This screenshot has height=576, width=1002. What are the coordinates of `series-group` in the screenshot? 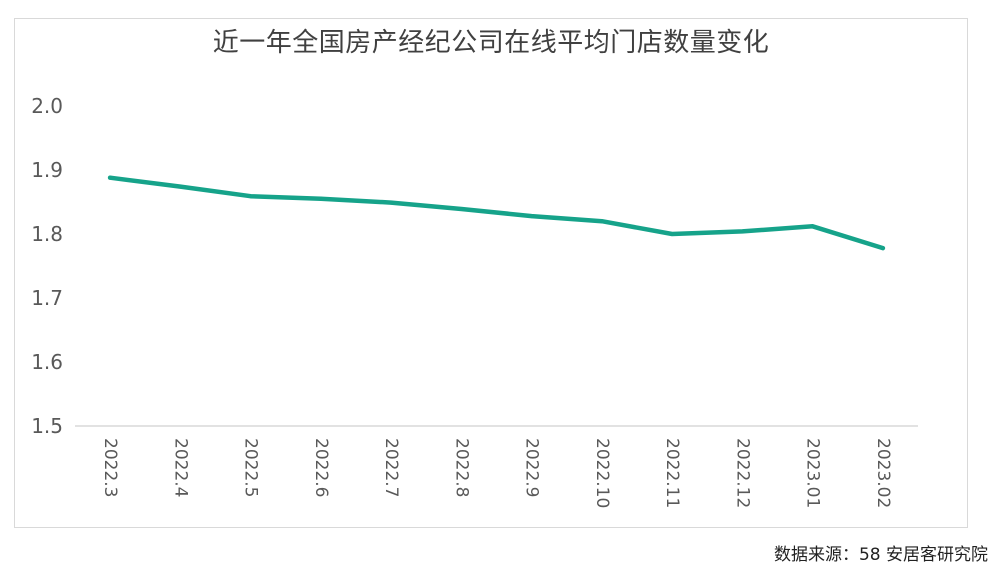 It's located at (496, 213).